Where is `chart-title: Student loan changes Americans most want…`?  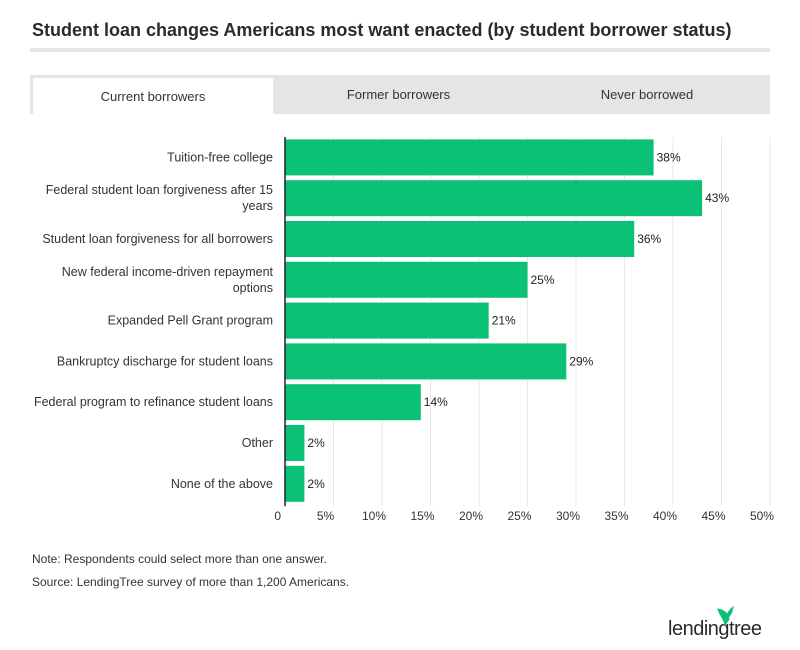
chart-title: Student loan changes Americans most want… is located at coordinates (382, 30).